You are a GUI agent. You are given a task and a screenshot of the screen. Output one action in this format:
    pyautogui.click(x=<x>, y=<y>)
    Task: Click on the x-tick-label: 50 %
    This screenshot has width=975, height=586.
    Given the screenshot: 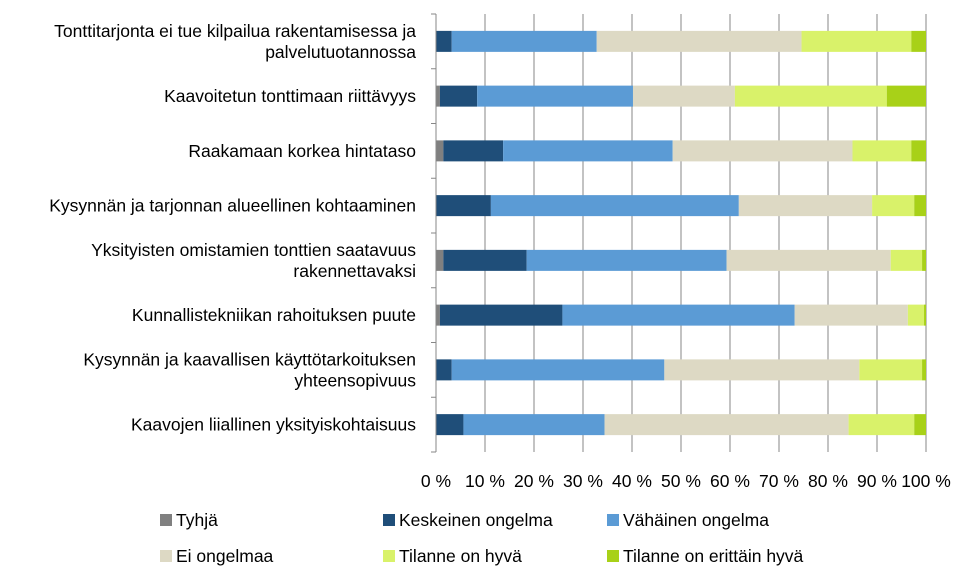 What is the action you would take?
    pyautogui.click(x=681, y=481)
    